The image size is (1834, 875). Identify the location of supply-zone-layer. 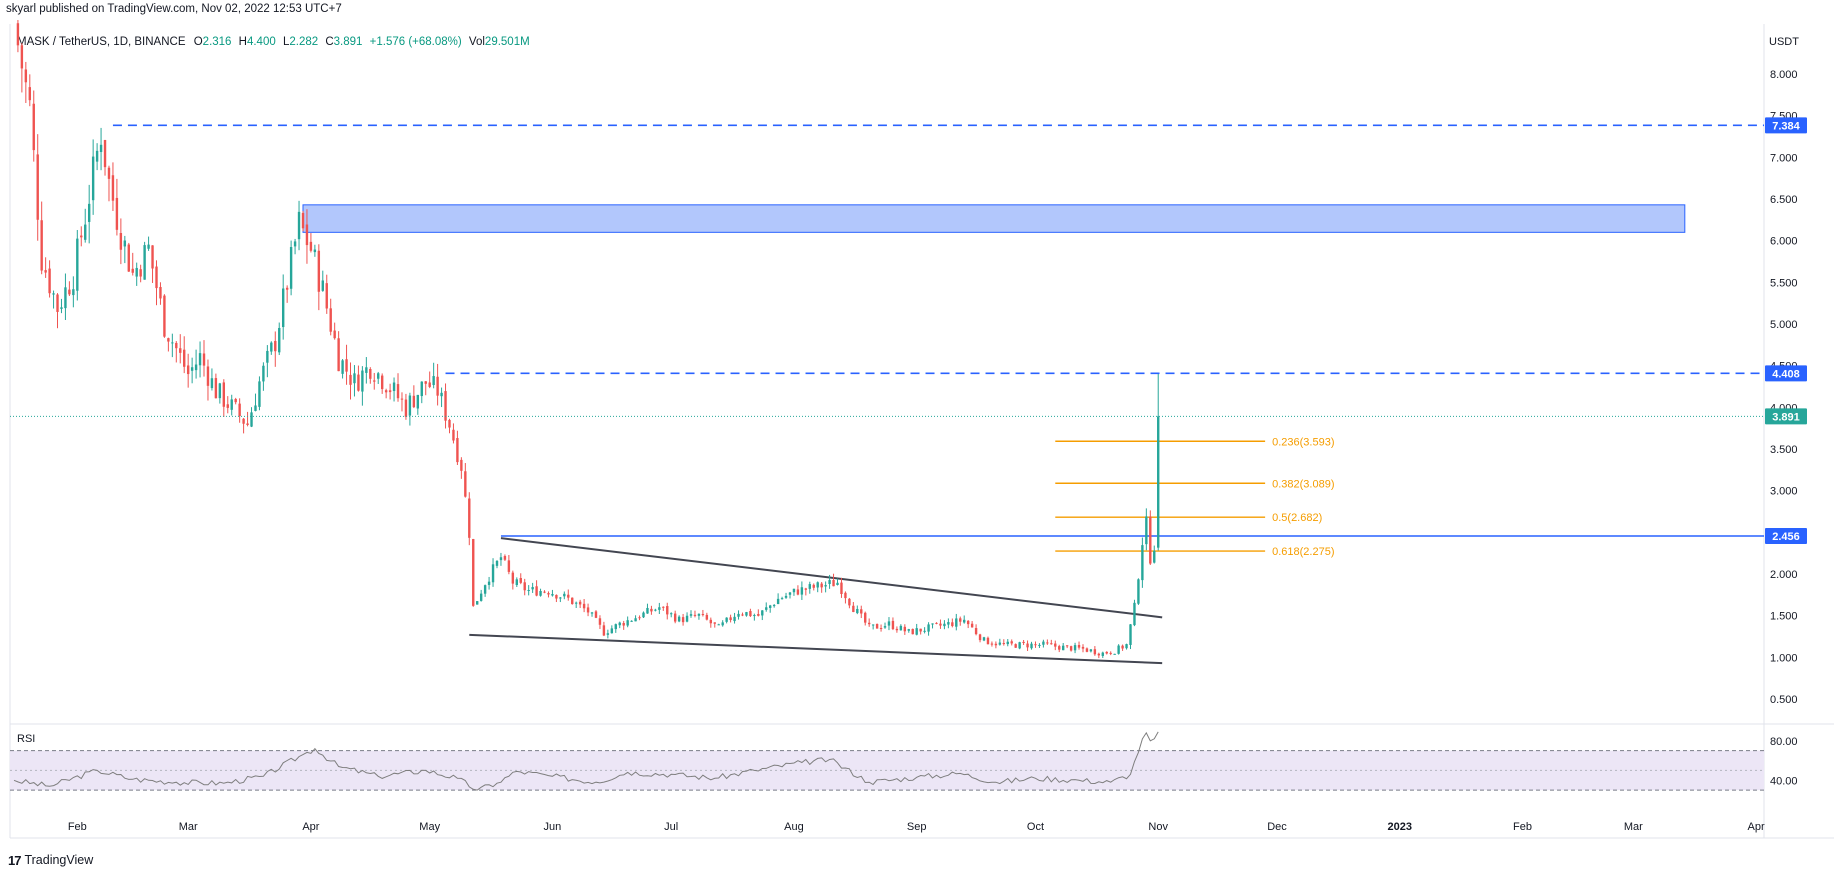
(994, 218).